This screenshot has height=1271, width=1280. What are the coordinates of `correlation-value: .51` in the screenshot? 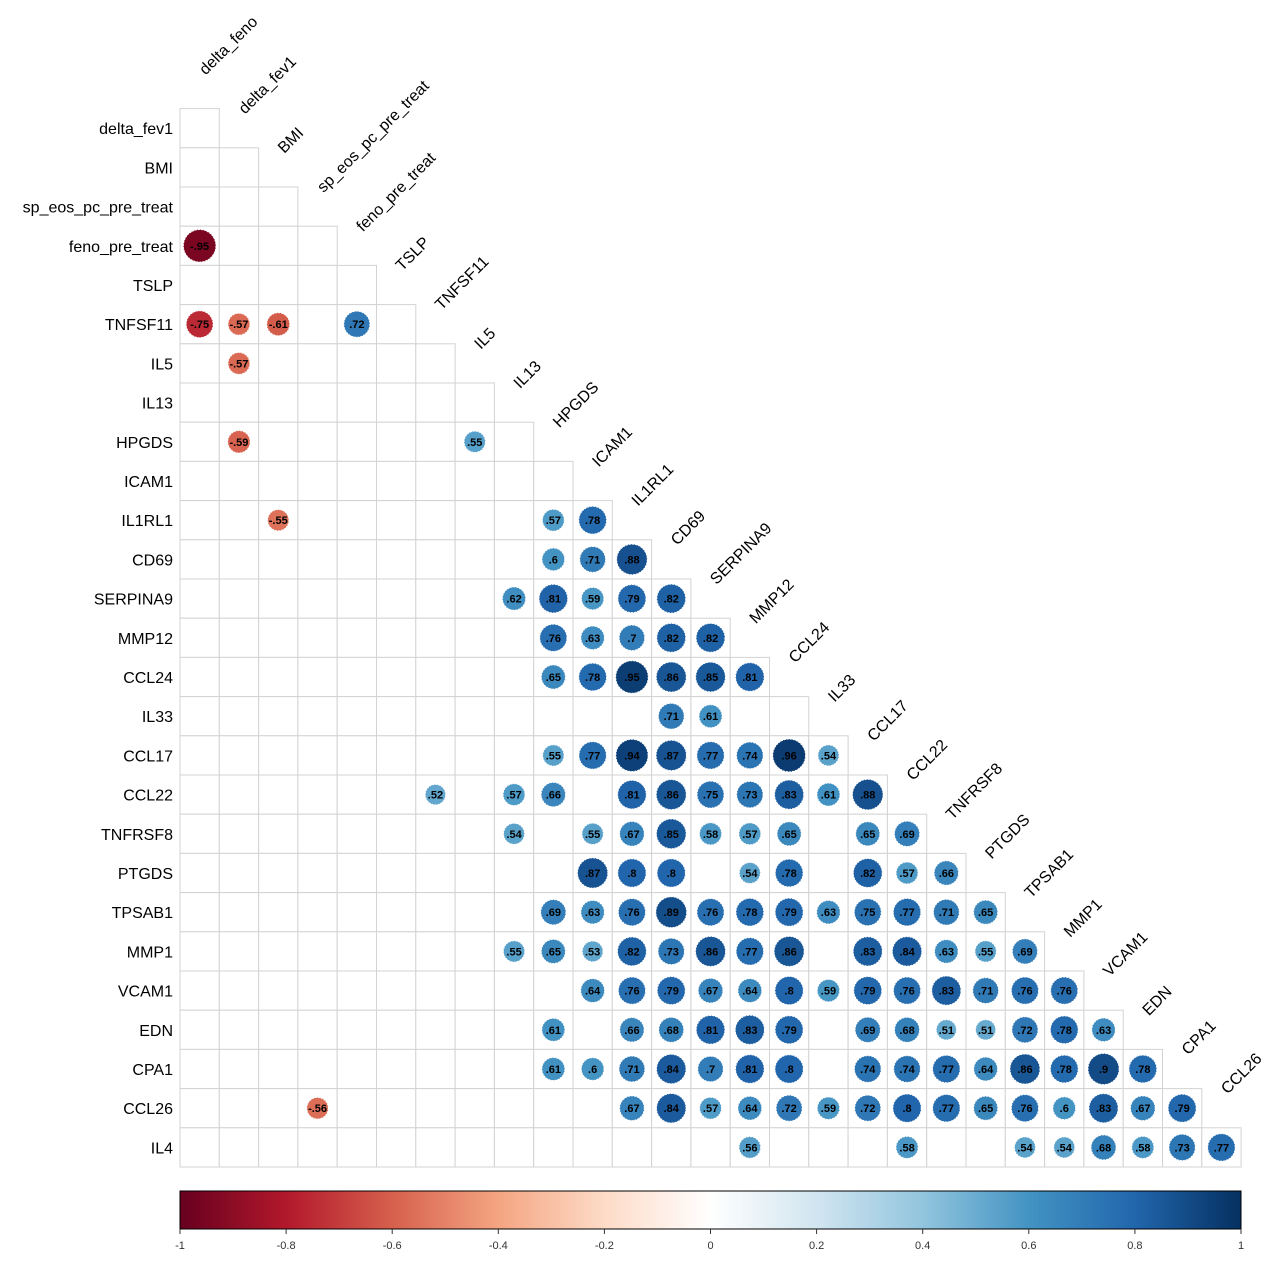 It's located at (946, 1031).